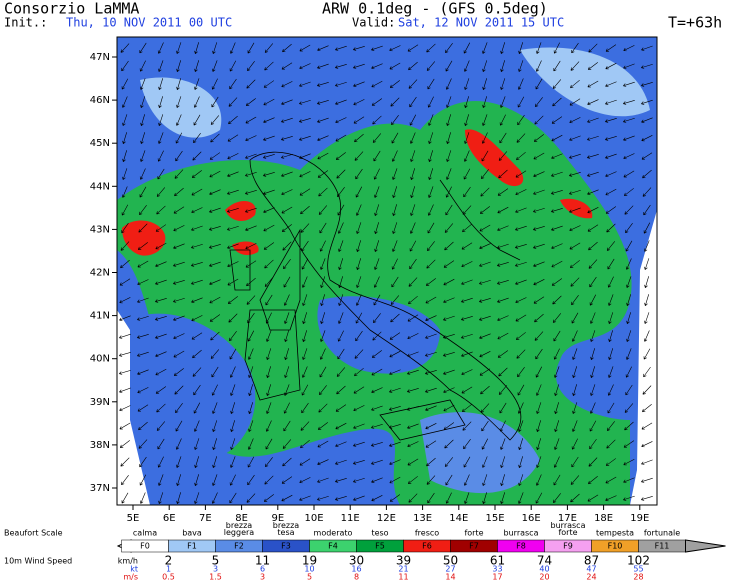  I want to click on scale-code: F9, so click(568, 546).